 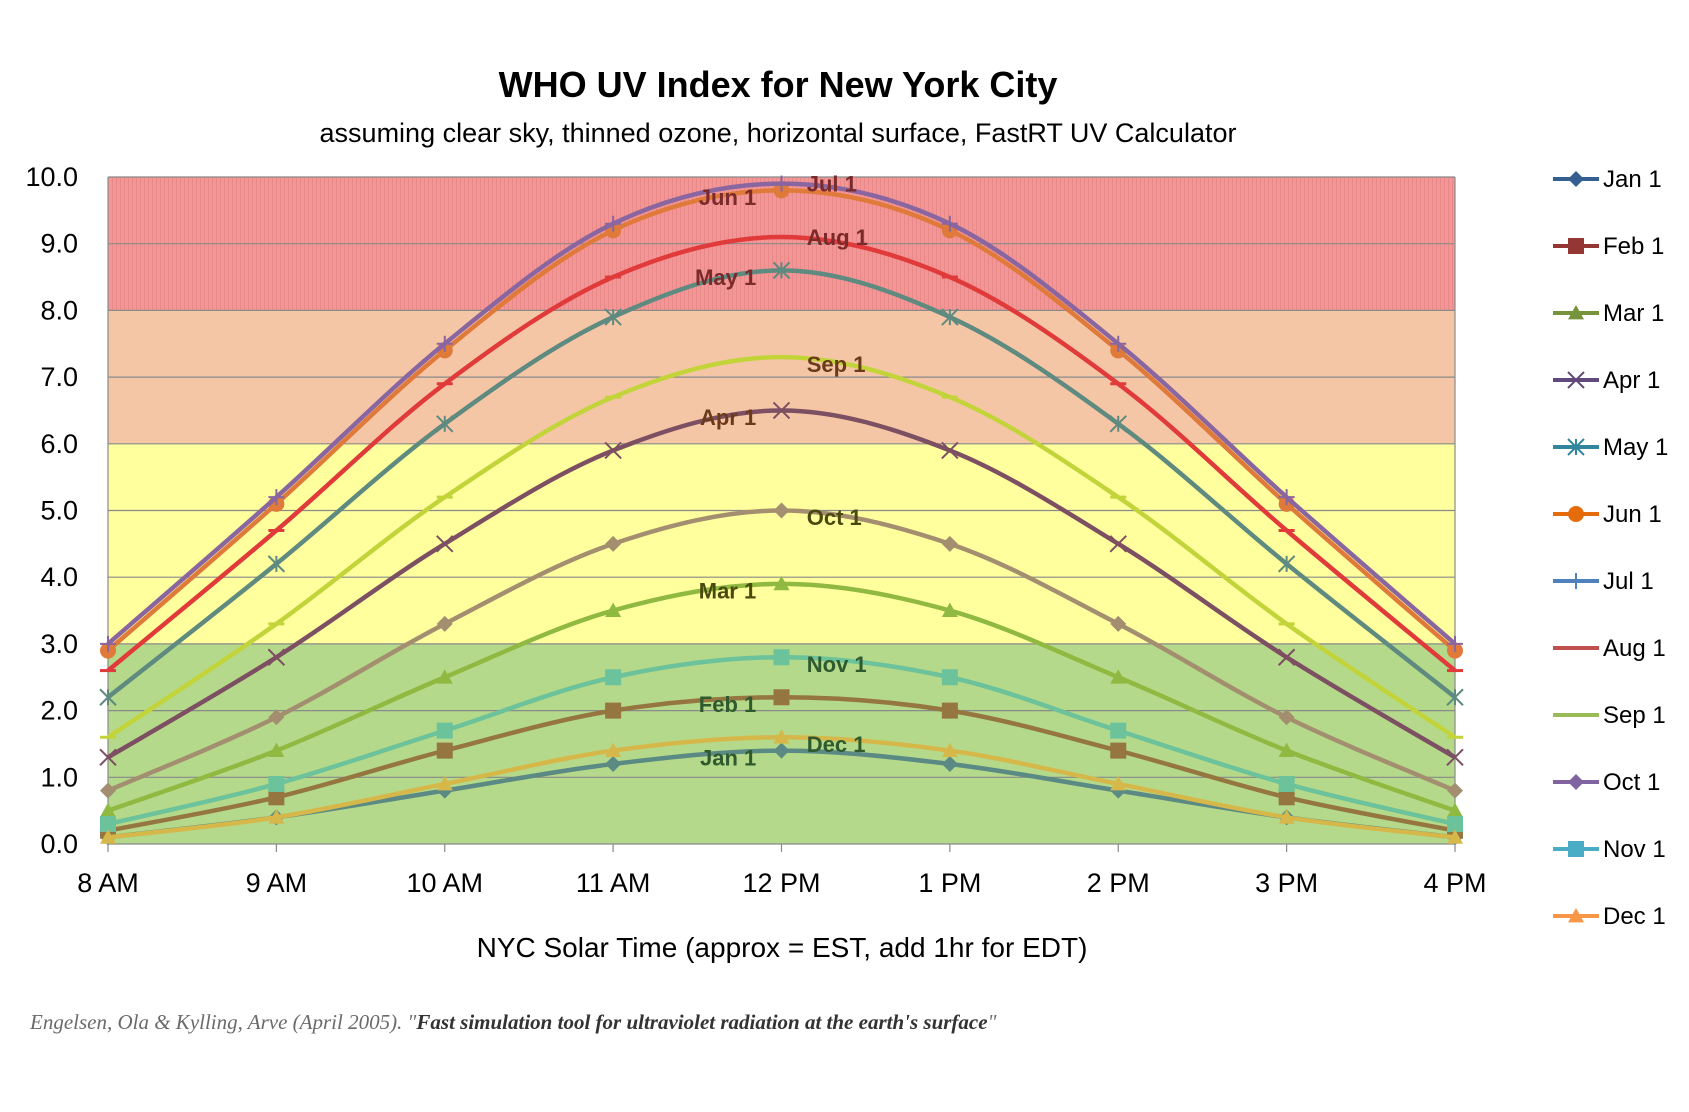 What do you see at coordinates (836, 744) in the screenshot?
I see `annotation-label: Dec 1` at bounding box center [836, 744].